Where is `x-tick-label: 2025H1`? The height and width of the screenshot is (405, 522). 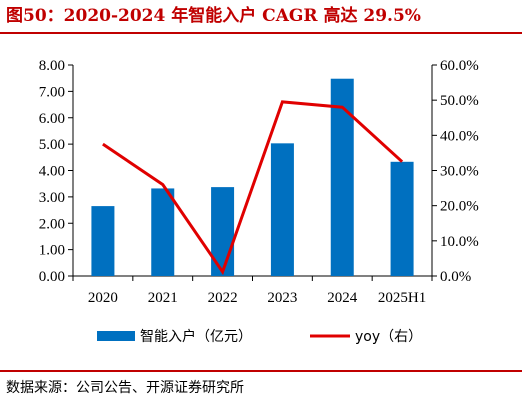 x-tick-label: 2025H1 is located at coordinates (402, 298).